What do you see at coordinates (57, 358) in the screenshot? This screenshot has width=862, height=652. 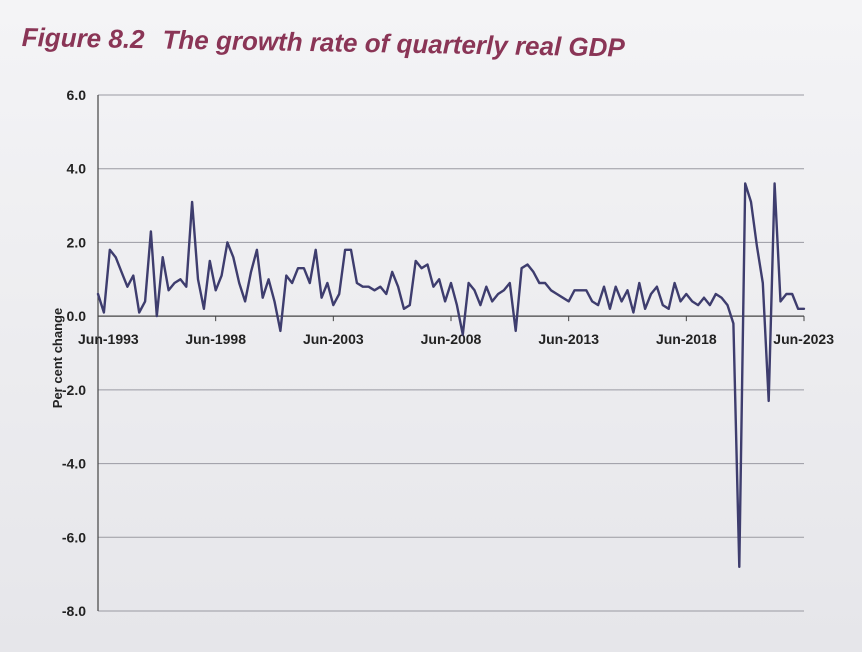 I see `y-axis-label: Per cent change` at bounding box center [57, 358].